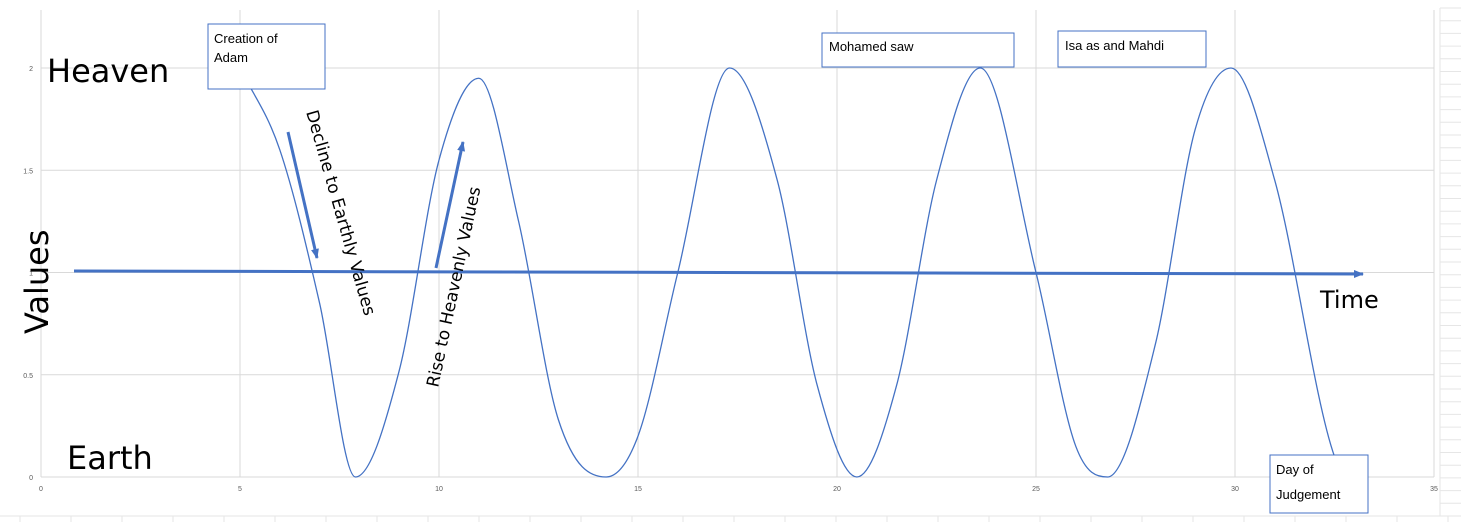 Image resolution: width=1461 pixels, height=522 pixels. I want to click on isa-text: Isa as and Mahdi, so click(1114, 45).